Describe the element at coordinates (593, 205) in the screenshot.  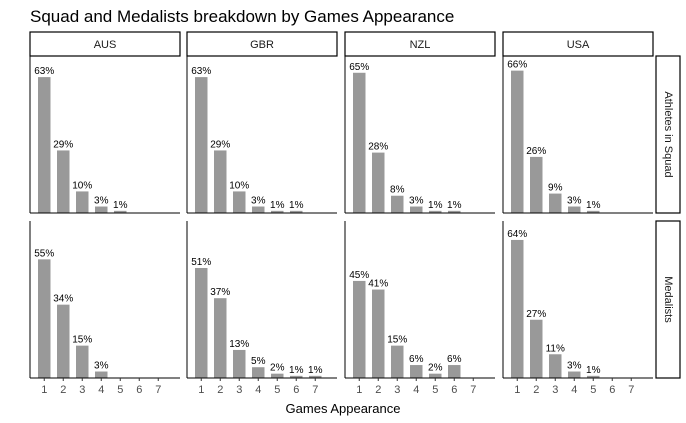
I see `data-label-athletes-in-squad-usa-5: 1%` at that location.